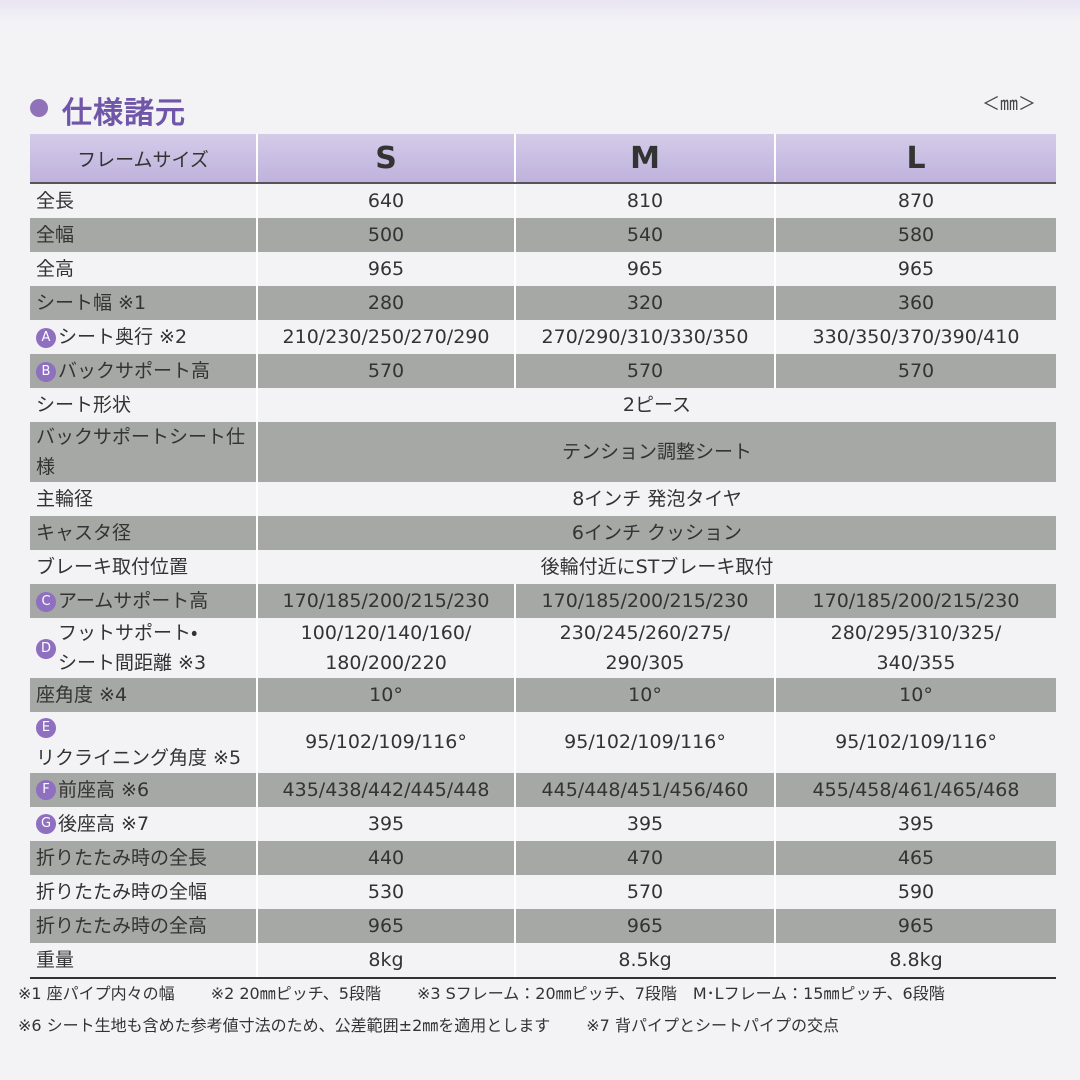 This screenshot has height=1080, width=1080. What do you see at coordinates (123, 337) in the screenshot?
I see `row-label: シート奥行 ※2` at bounding box center [123, 337].